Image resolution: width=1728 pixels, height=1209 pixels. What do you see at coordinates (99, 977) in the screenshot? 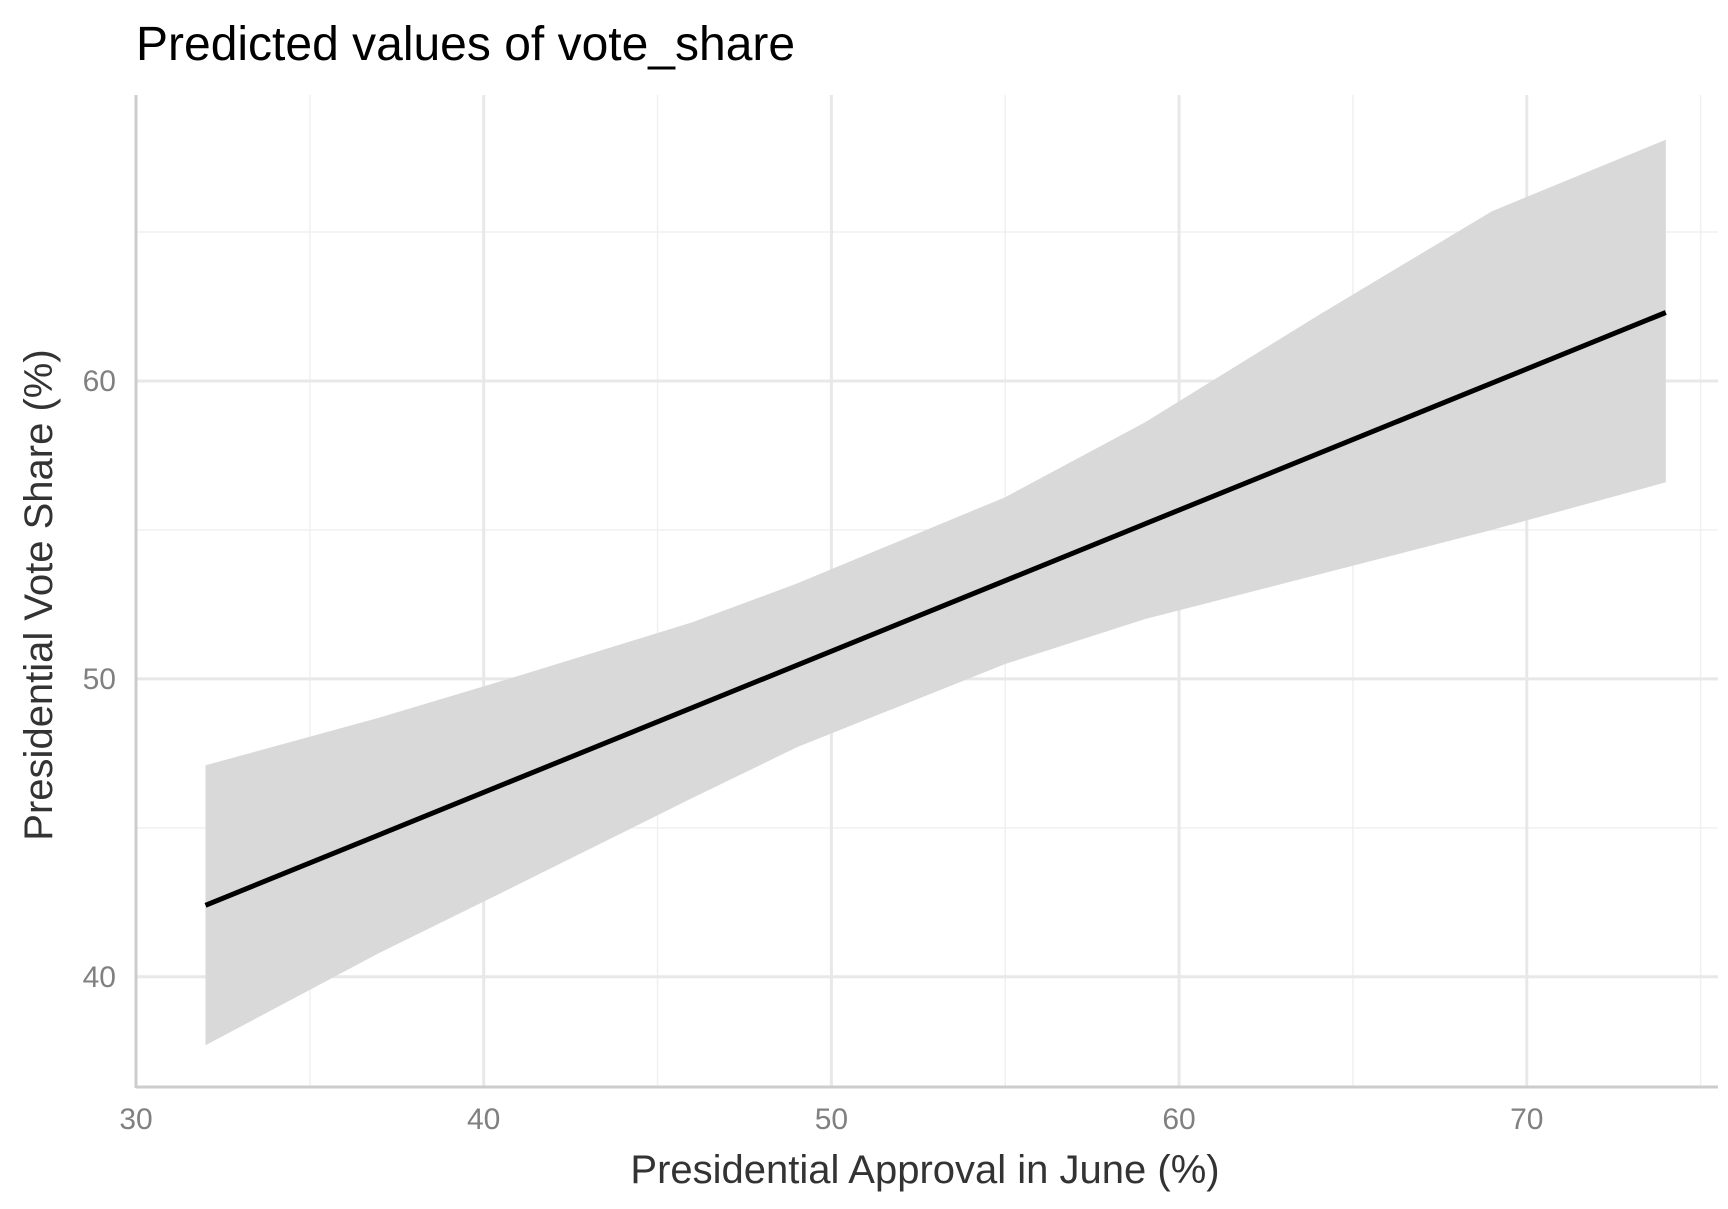
I see `y-tick-label: 40` at bounding box center [99, 977].